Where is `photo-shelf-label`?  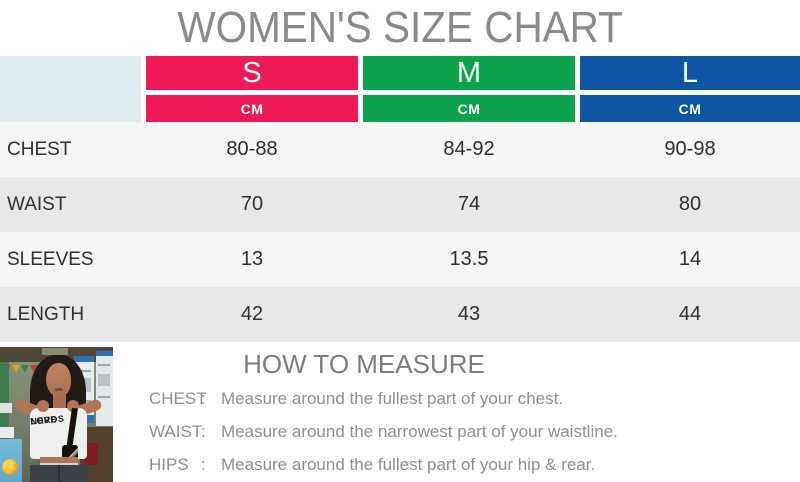 photo-shelf-label is located at coordinates (6, 408).